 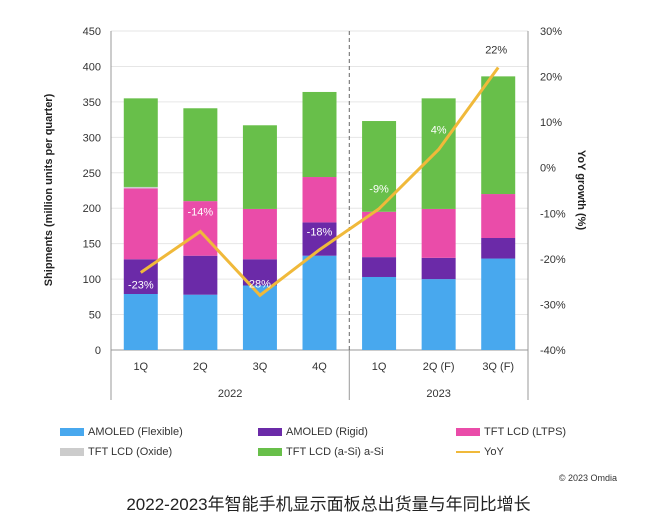 I want to click on y-axis-title: Shipments (million units per quarter), so click(x=49, y=189).